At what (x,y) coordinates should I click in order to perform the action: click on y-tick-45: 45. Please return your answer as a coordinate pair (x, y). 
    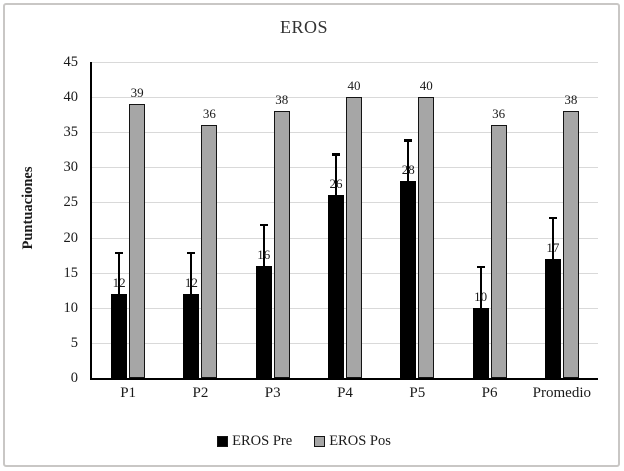
    Looking at the image, I should click on (71, 62).